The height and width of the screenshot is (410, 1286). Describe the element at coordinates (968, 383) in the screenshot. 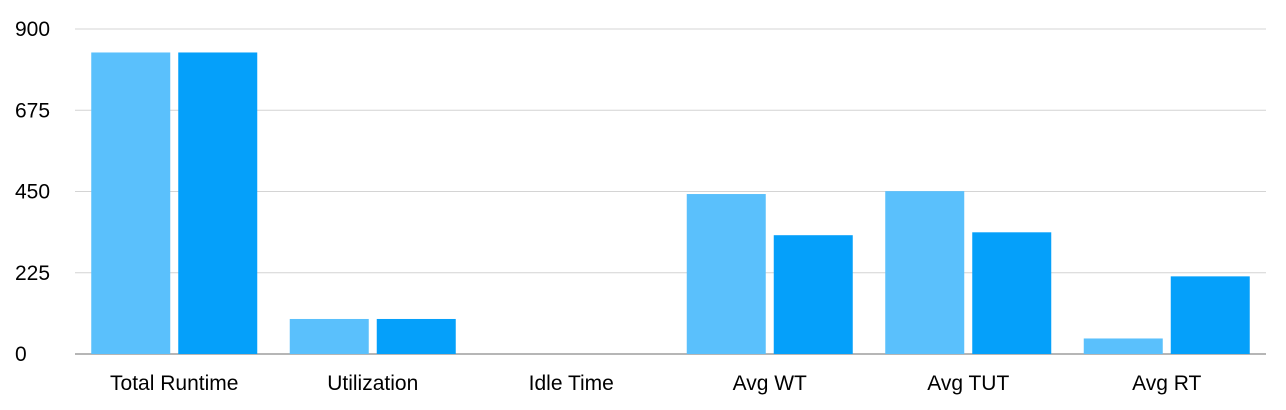

I see `x-tick-label: Avg TUT` at that location.